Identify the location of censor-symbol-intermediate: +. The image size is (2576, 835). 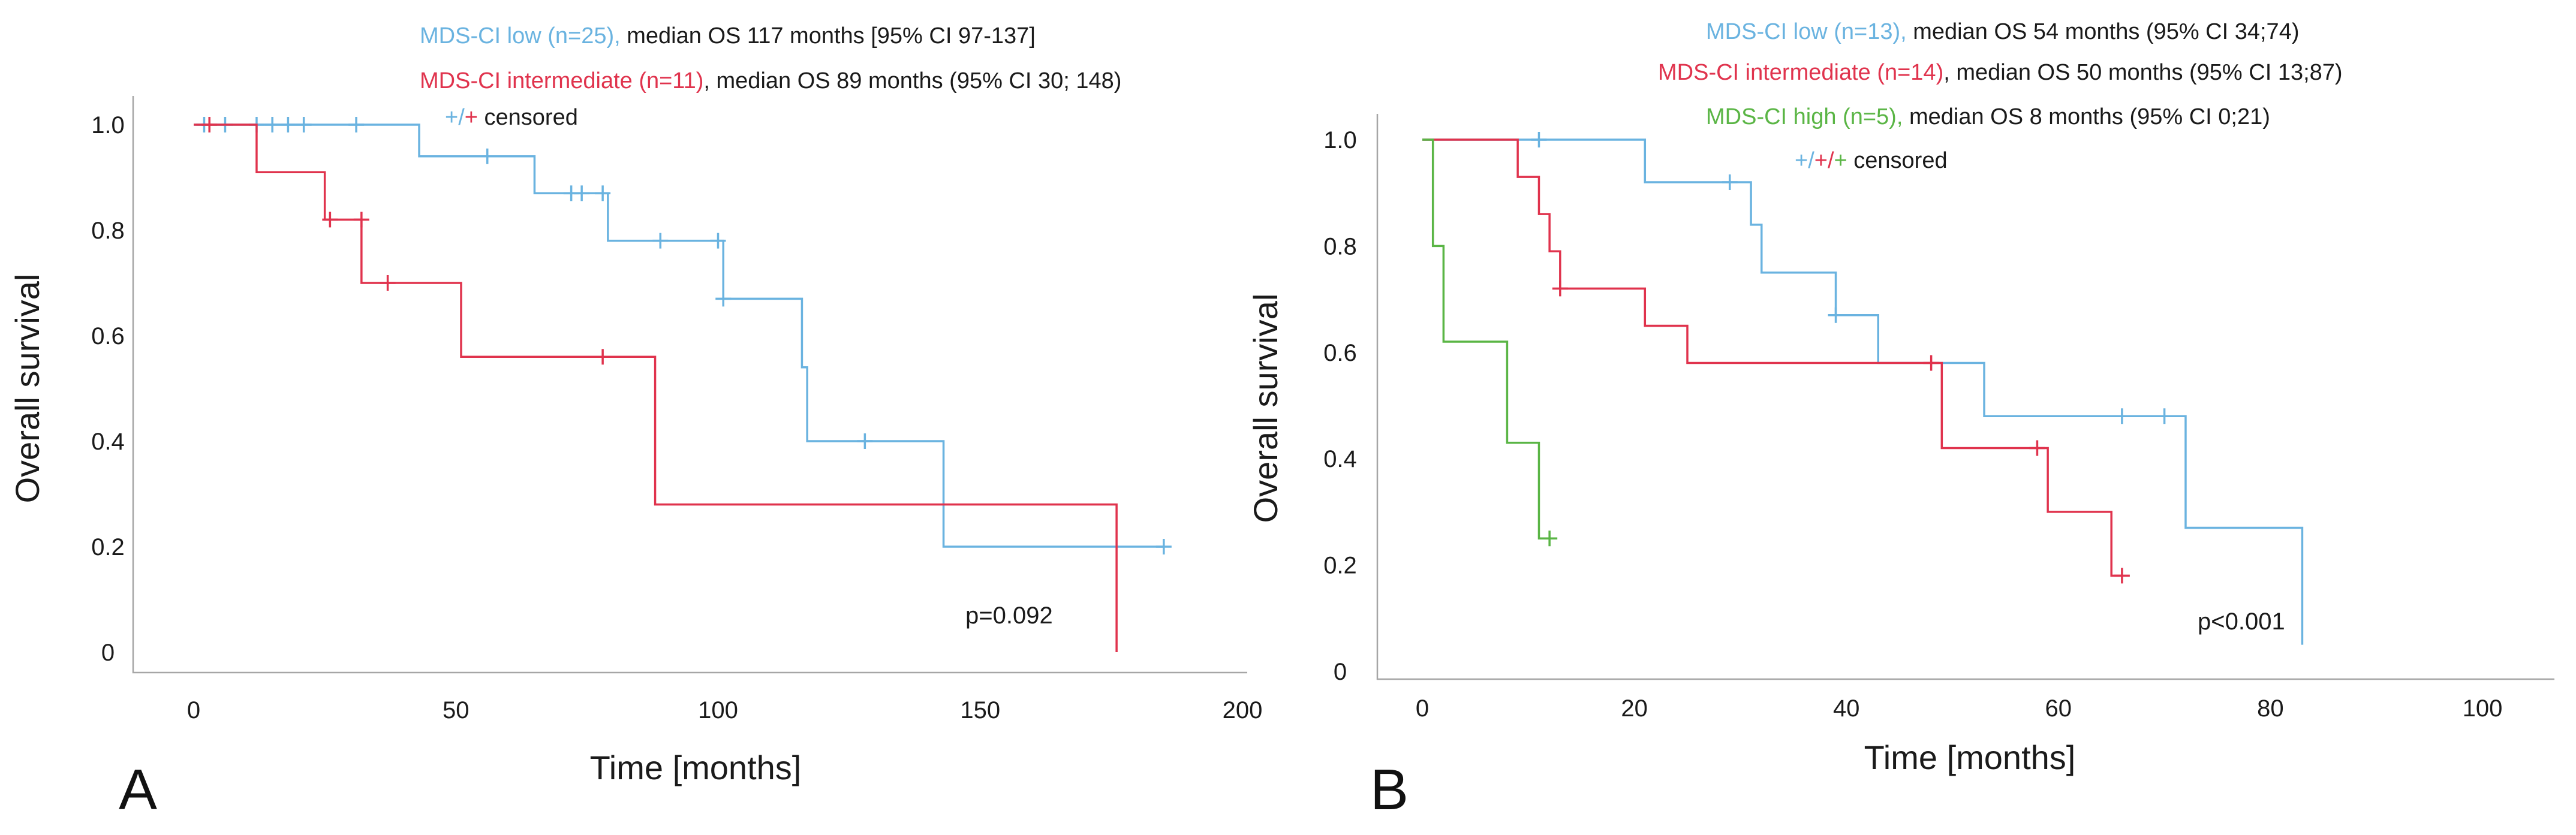
(471, 117).